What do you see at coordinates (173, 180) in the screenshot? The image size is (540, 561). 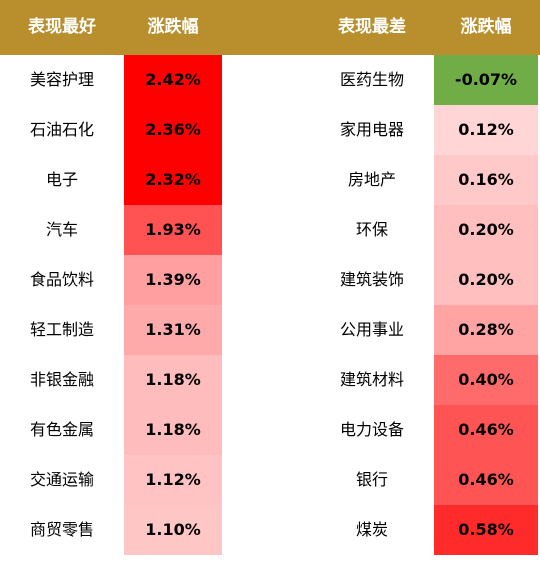 I see `best-industry-value: 2.32%` at bounding box center [173, 180].